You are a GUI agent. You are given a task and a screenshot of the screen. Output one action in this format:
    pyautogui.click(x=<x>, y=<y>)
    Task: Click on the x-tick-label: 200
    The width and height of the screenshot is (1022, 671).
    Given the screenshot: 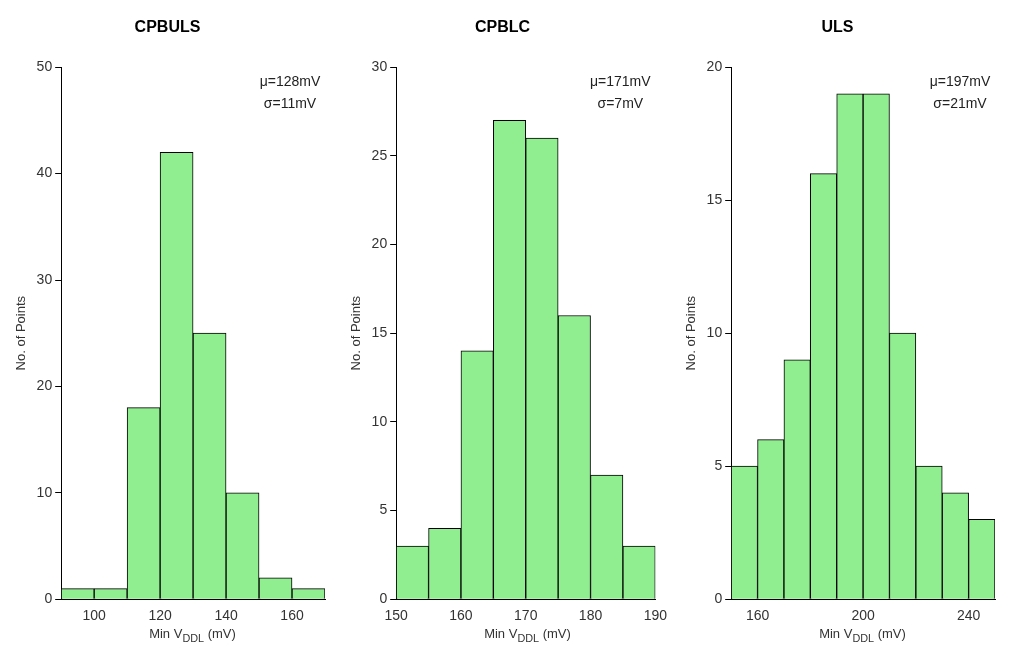 What is the action you would take?
    pyautogui.click(x=863, y=615)
    